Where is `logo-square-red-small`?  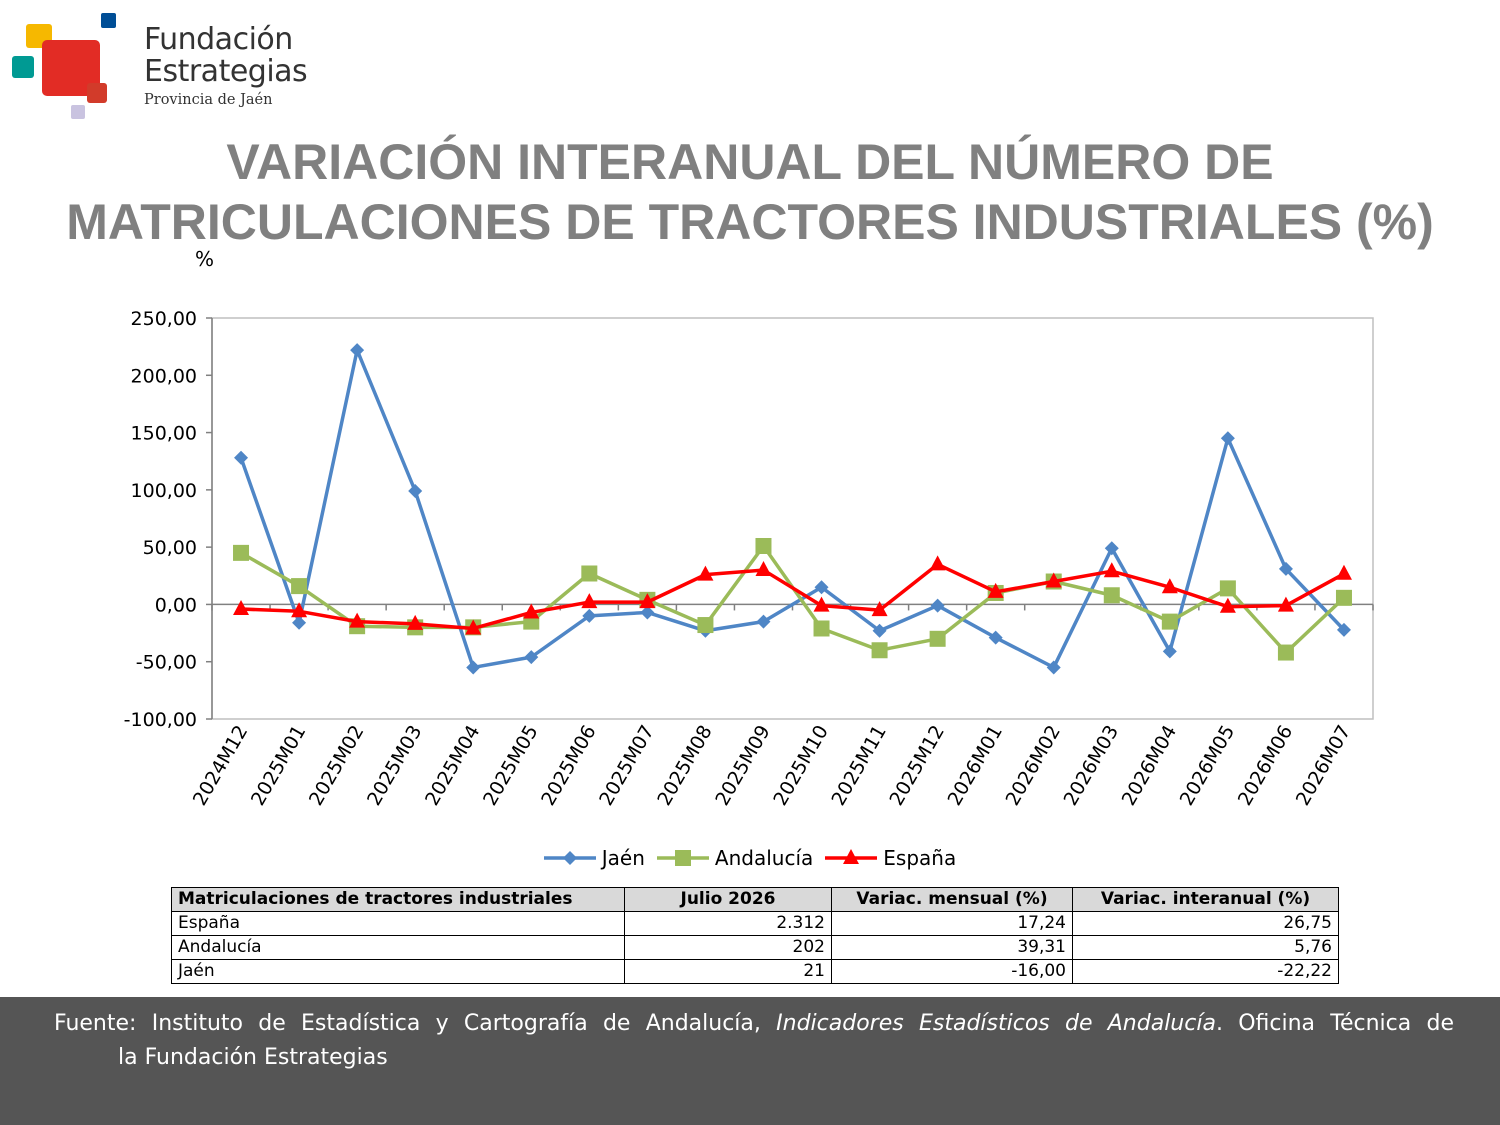 logo-square-red-small is located at coordinates (97, 93).